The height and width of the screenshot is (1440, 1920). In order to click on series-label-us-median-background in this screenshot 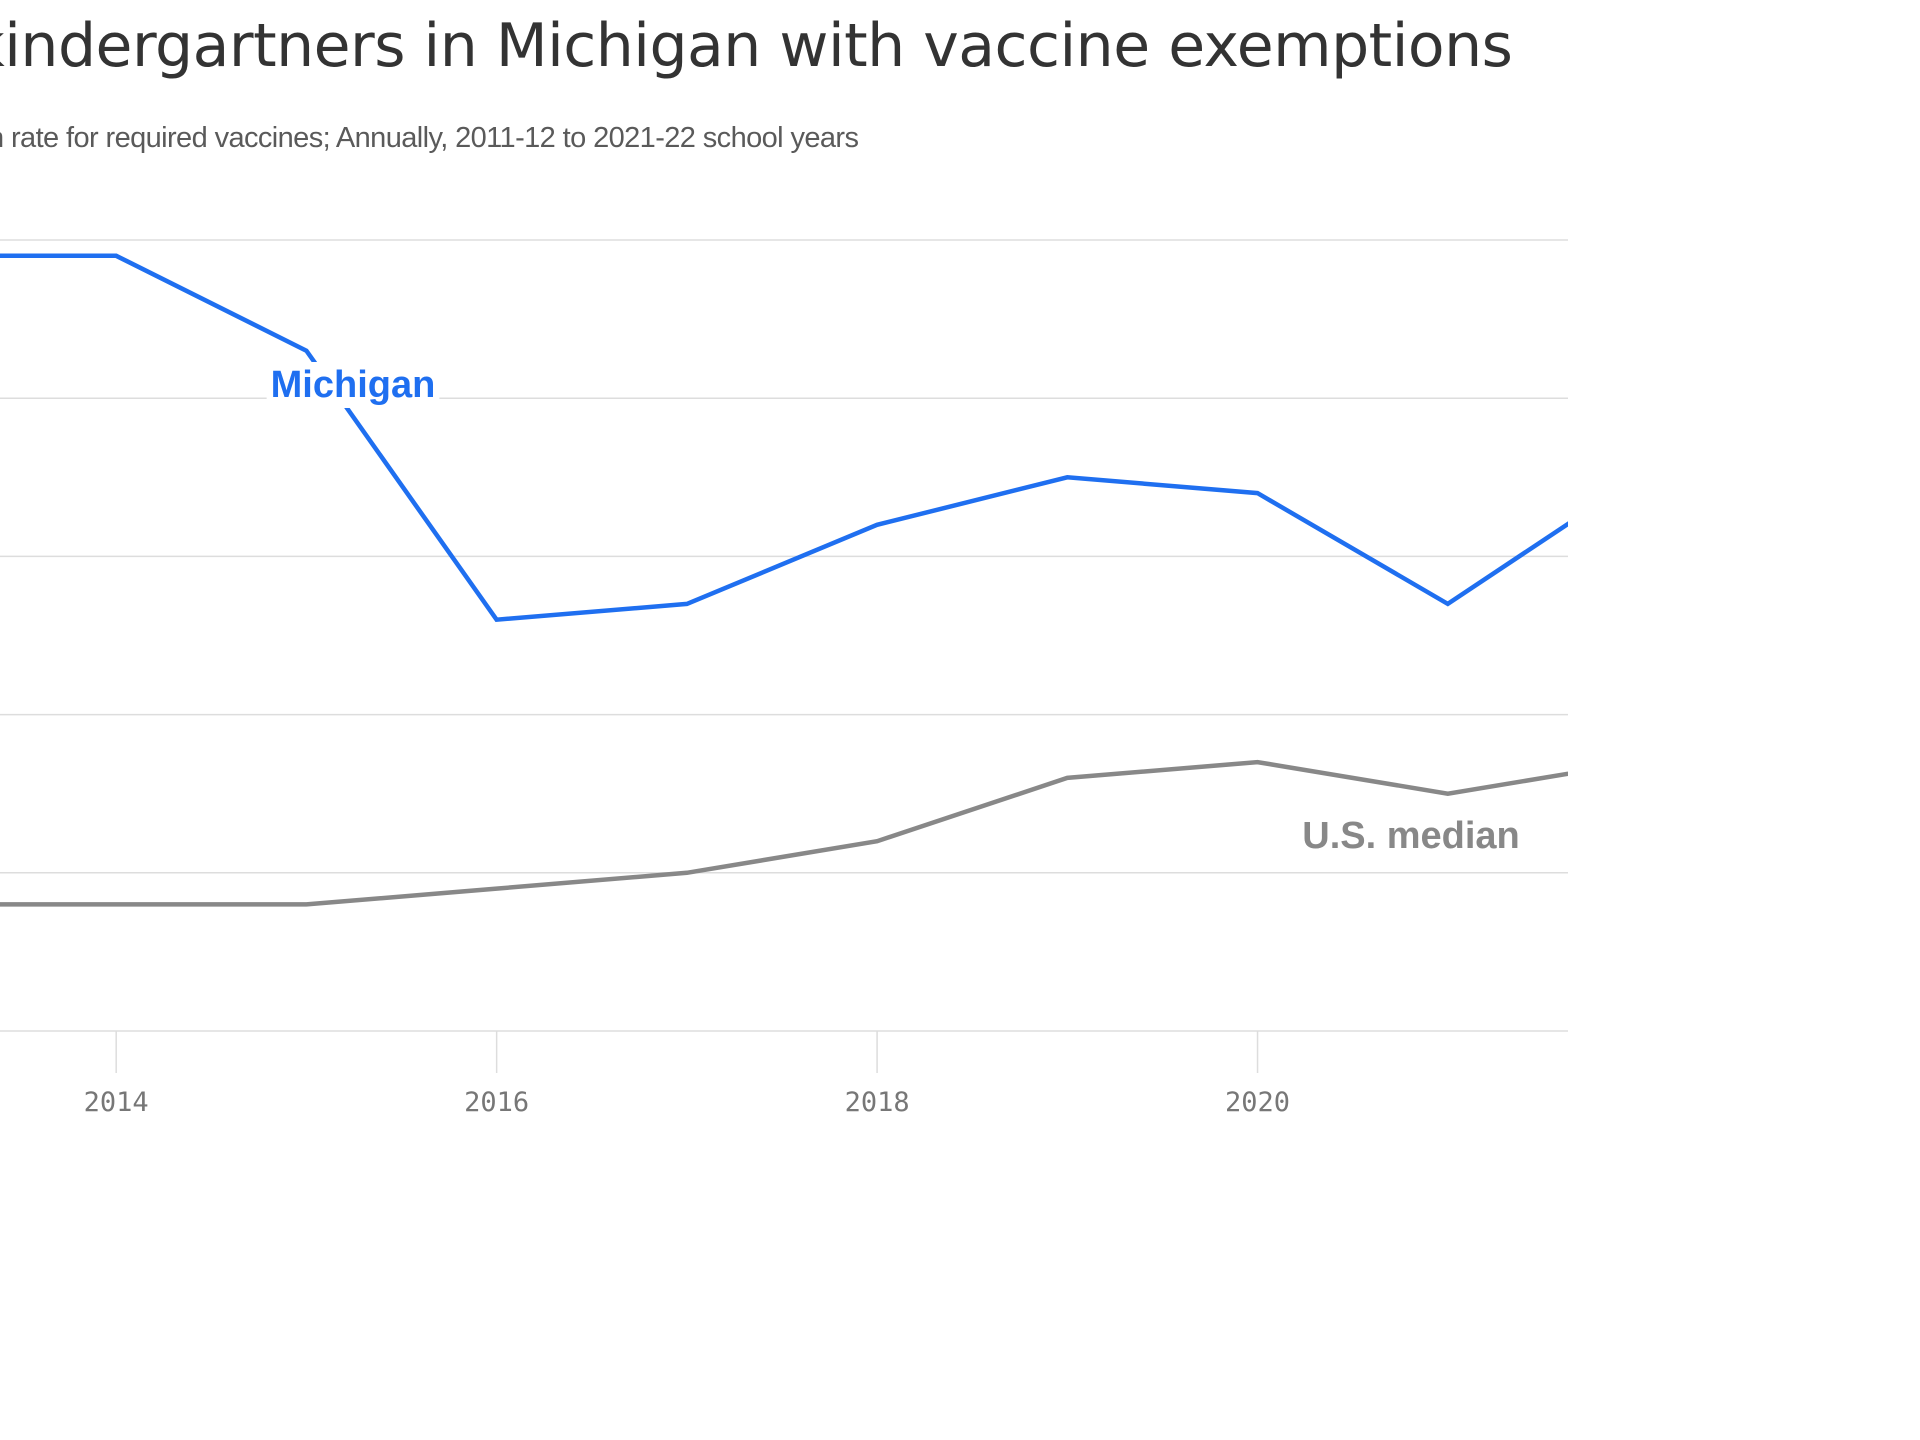, I will do `click(1411, 836)`.